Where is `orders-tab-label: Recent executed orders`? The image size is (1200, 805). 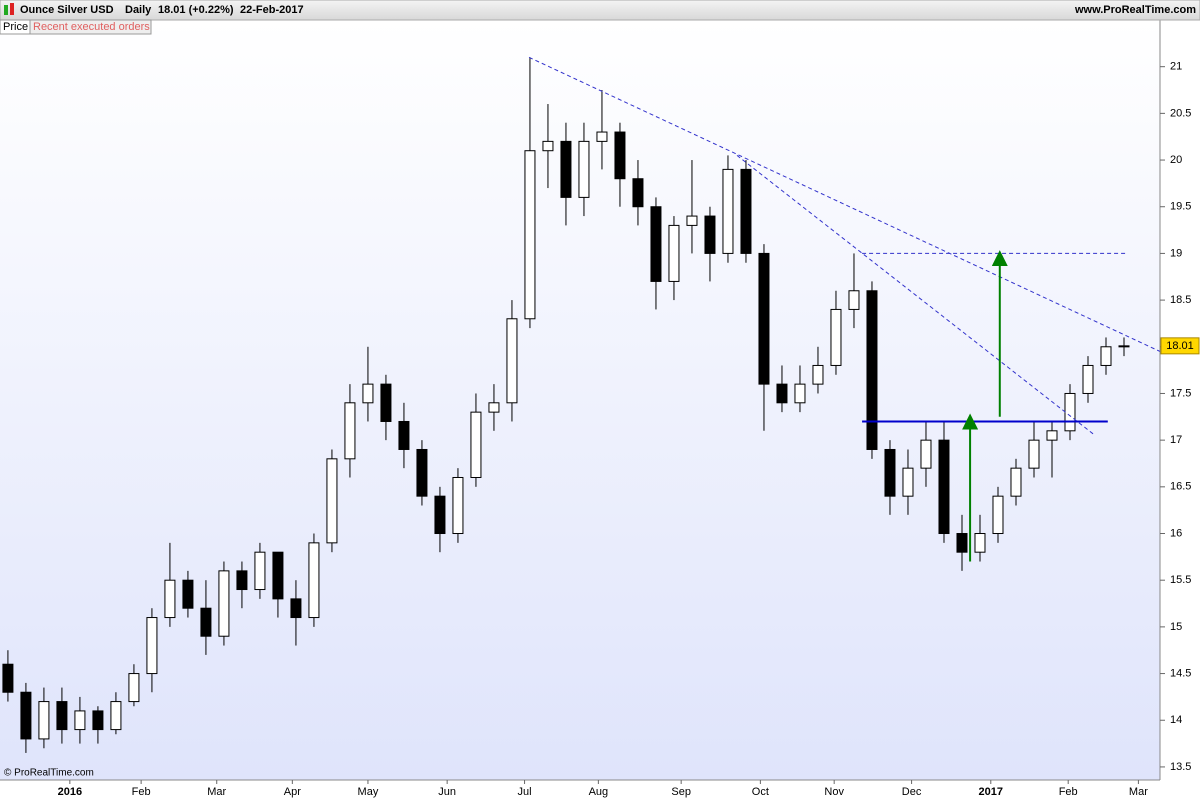
orders-tab-label: Recent executed orders is located at coordinates (91, 27).